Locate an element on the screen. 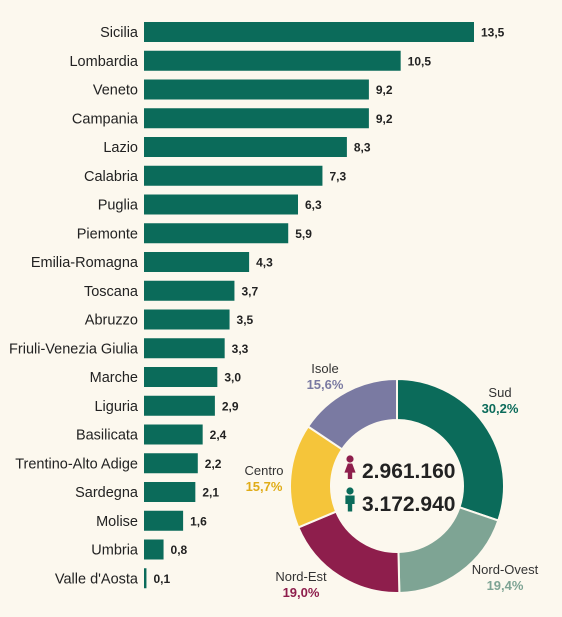 The image size is (562, 617). value-label: 5,9 is located at coordinates (303, 234).